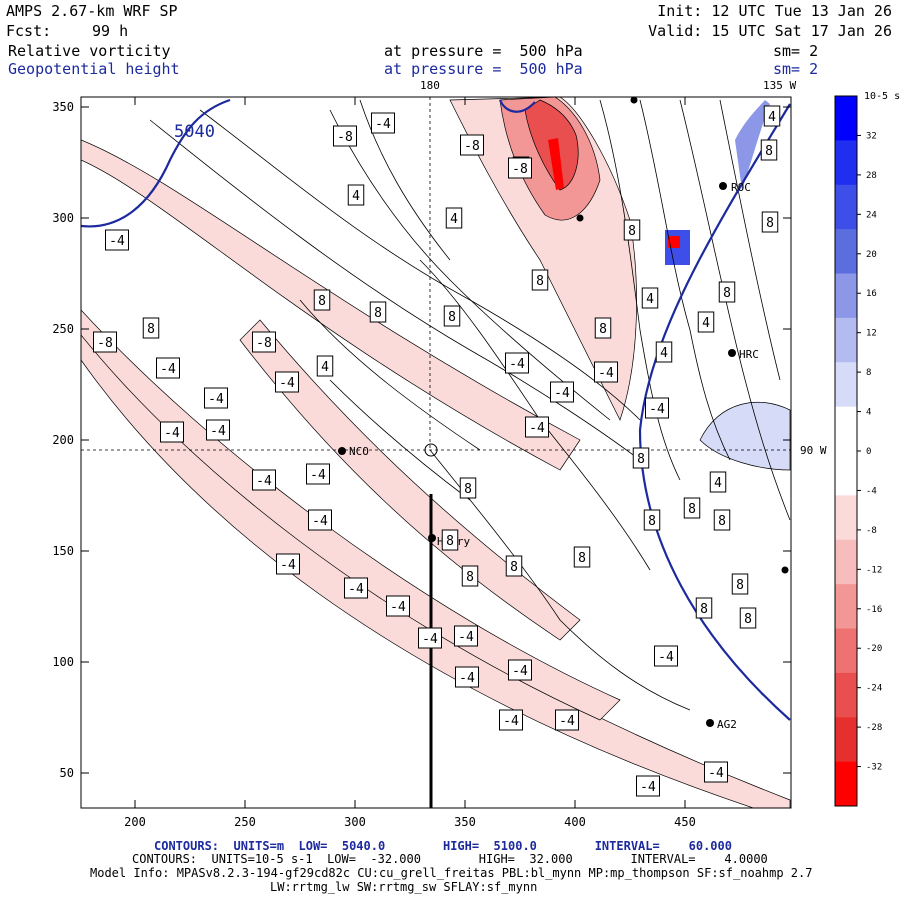 This screenshot has width=900, height=900. I want to click on y-tick-label: 100, so click(63, 662).